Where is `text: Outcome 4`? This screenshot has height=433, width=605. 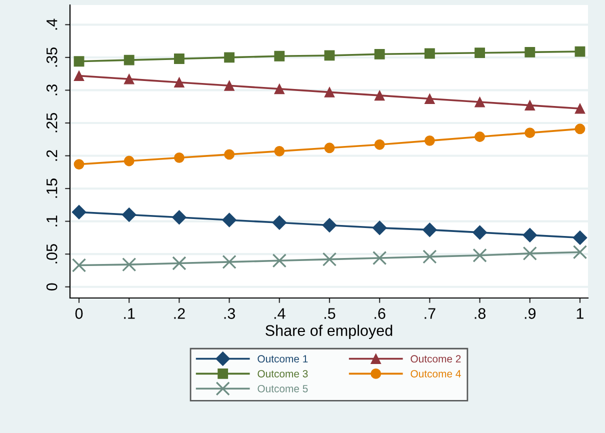 text: Outcome 4 is located at coordinates (435, 374).